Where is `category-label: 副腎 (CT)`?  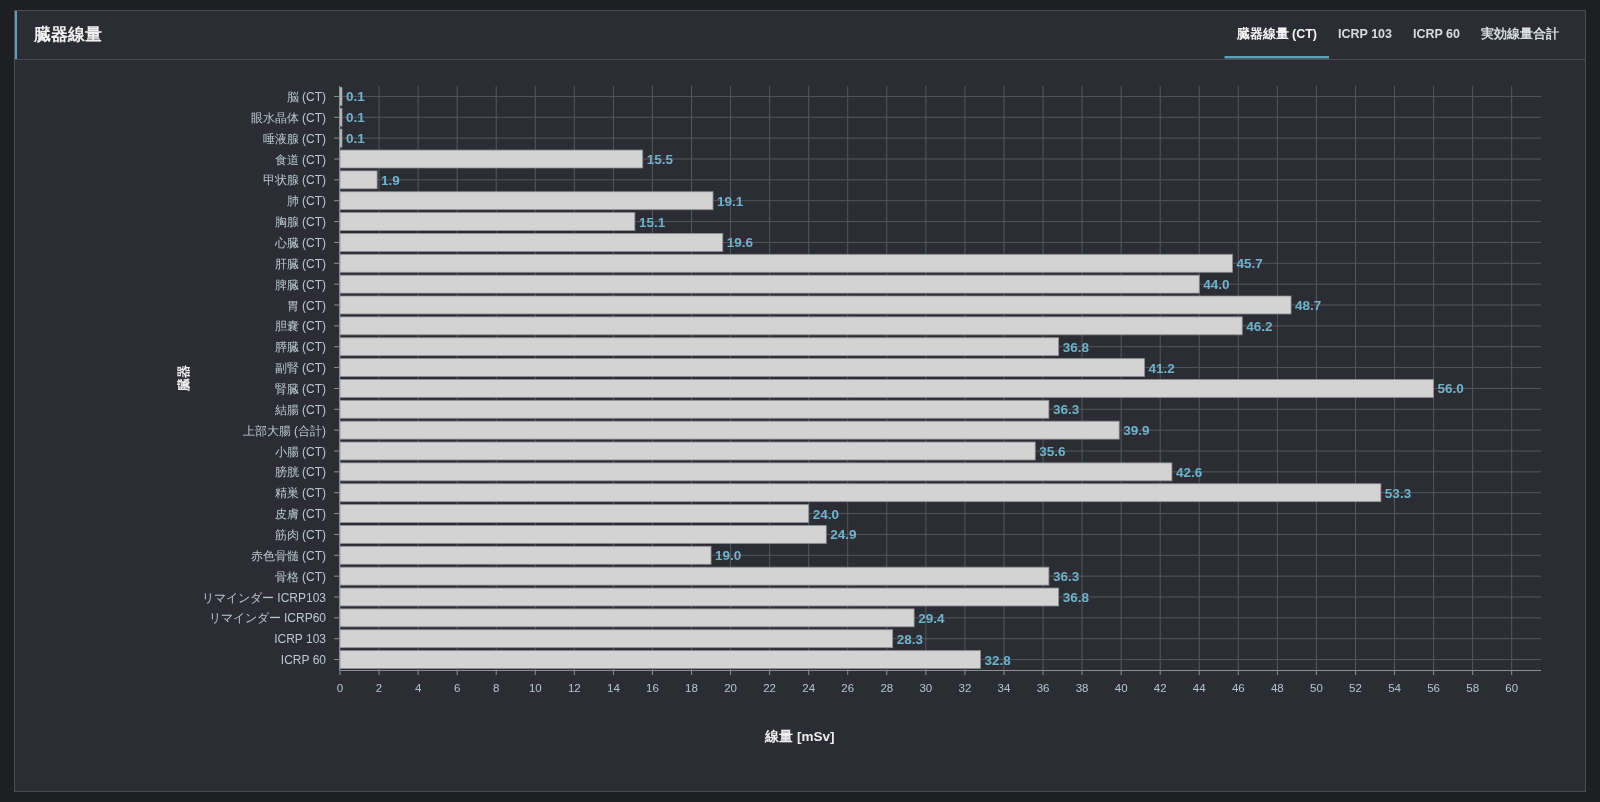 category-label: 副腎 (CT) is located at coordinates (300, 368).